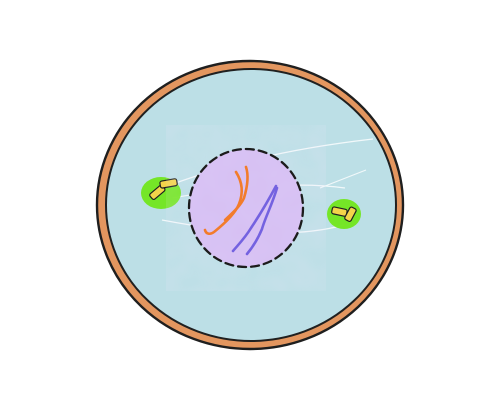 Image resolution: width=500 pixels, height=400 pixels. I want to click on right-centriole-pair, so click(344, 214).